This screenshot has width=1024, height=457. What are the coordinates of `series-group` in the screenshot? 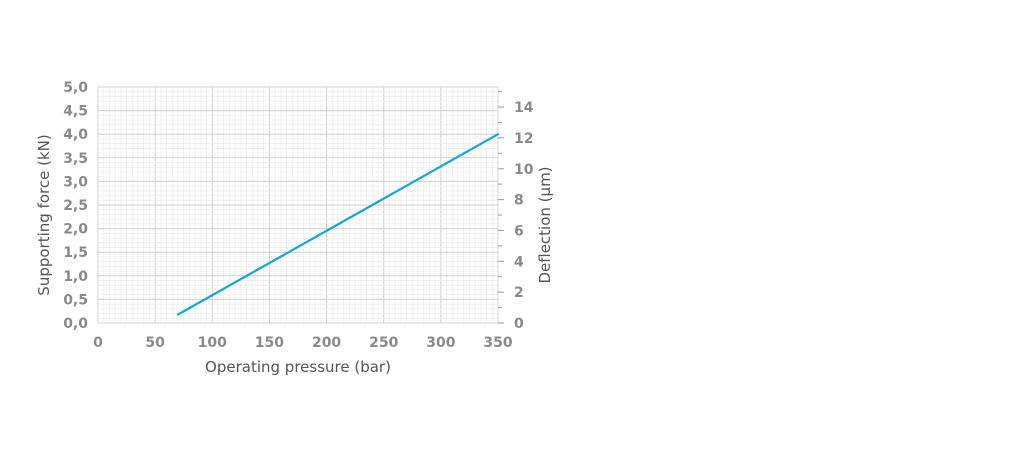 It's located at (338, 224).